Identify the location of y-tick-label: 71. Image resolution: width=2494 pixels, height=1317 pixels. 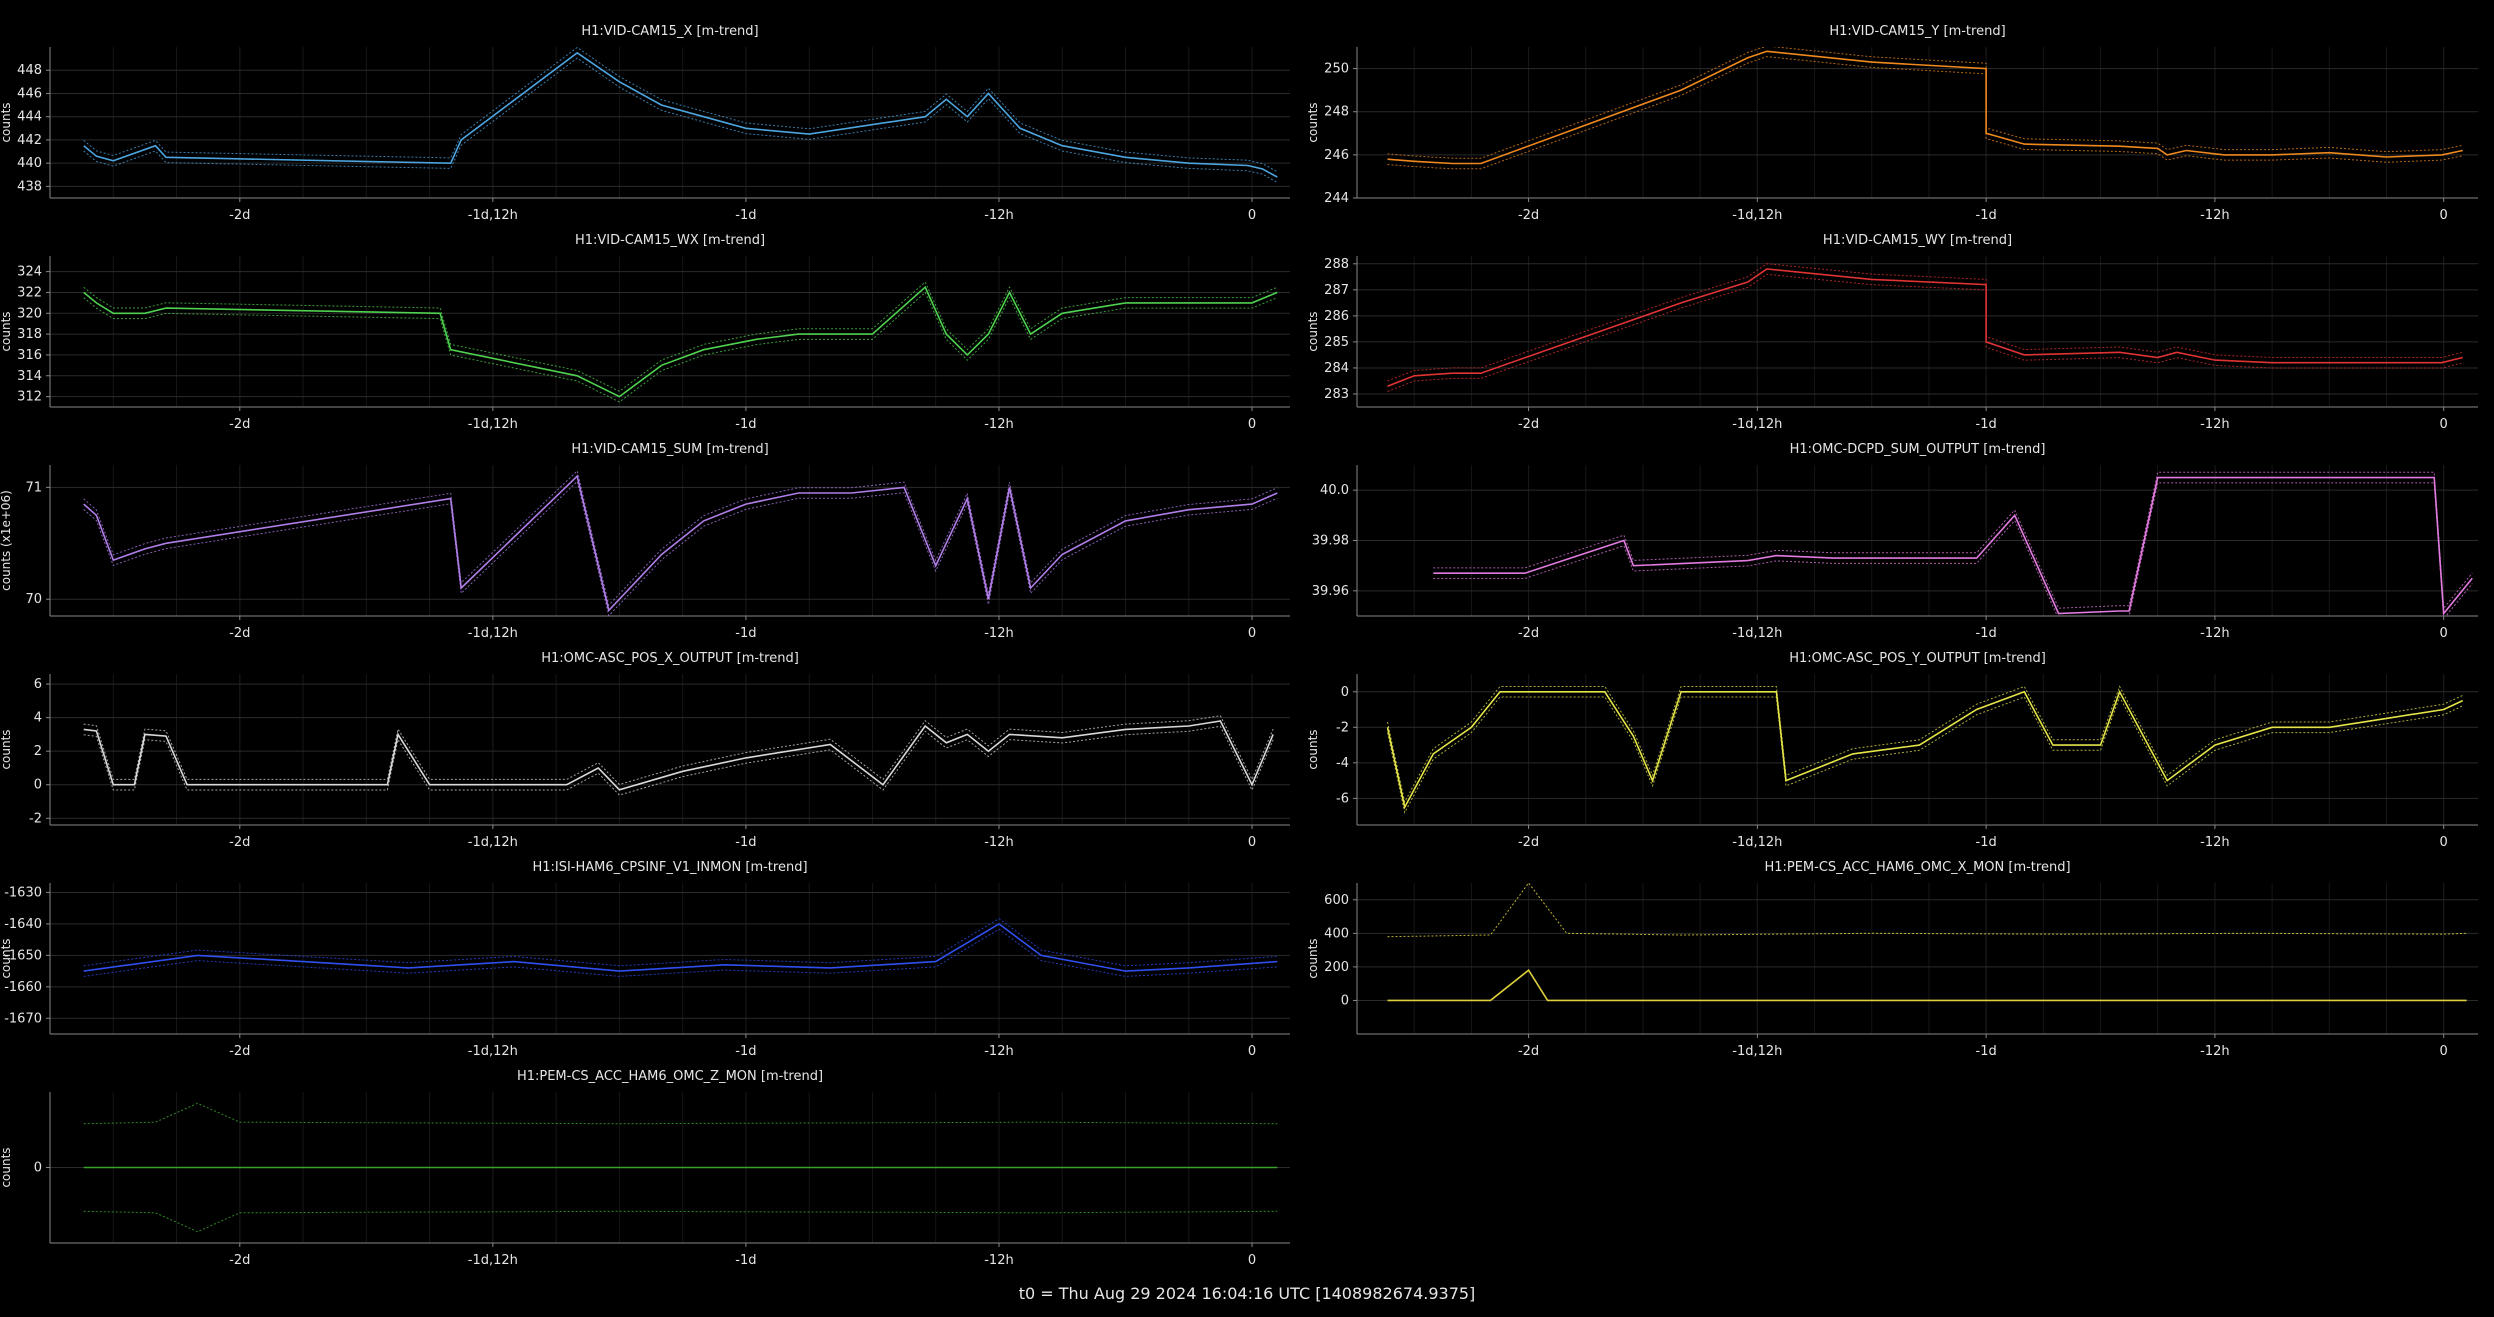
(33, 487).